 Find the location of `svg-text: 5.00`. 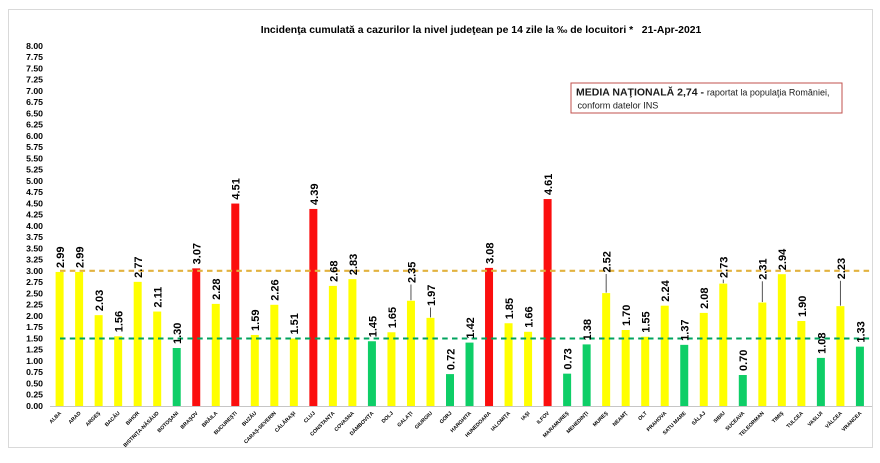

svg-text: 5.00 is located at coordinates (34, 181).